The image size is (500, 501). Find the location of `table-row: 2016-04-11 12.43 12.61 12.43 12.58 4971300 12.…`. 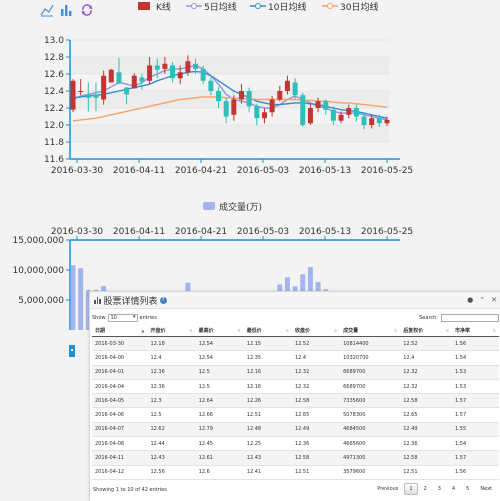

table-row: 2016-04-11 12.43 12.61 12.43 12.58 4971300 12.… is located at coordinates (295, 458).